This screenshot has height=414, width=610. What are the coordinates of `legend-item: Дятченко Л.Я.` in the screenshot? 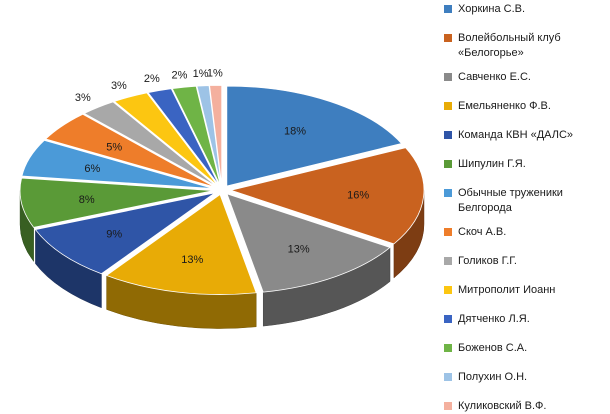 It's located at (526, 319).